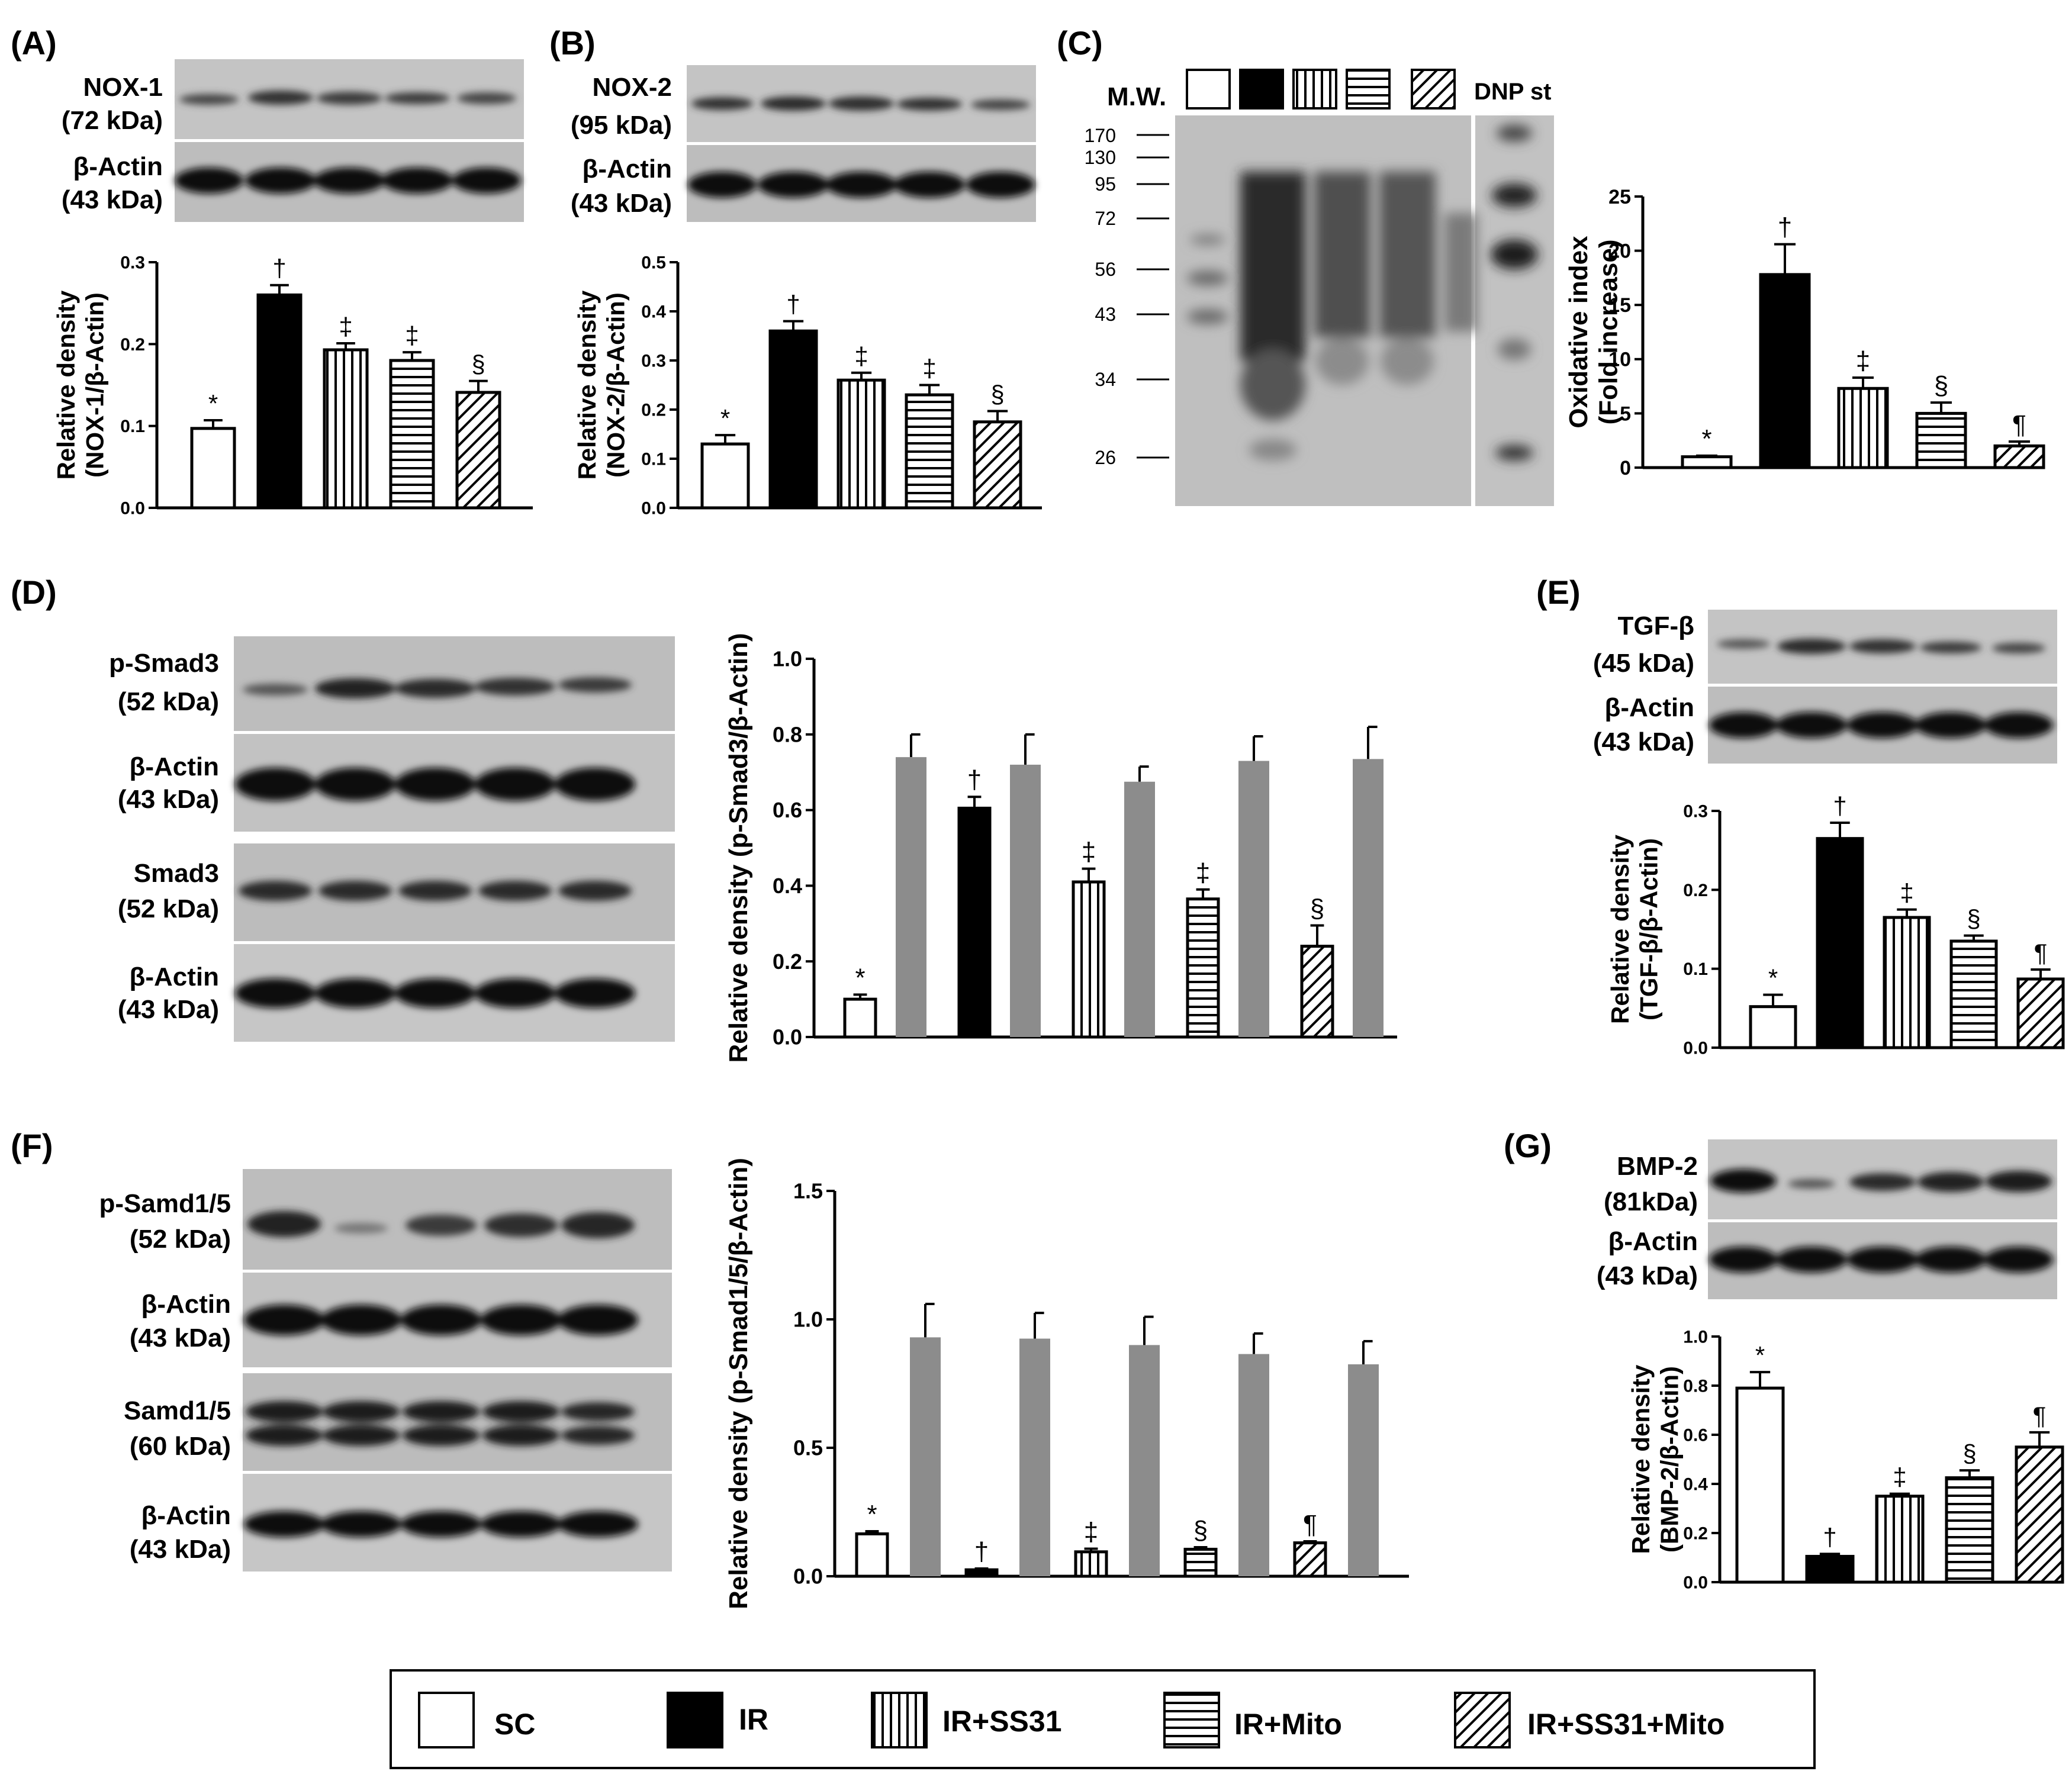 The width and height of the screenshot is (2072, 1784). I want to click on significance-mark-c: *, so click(1706, 438).